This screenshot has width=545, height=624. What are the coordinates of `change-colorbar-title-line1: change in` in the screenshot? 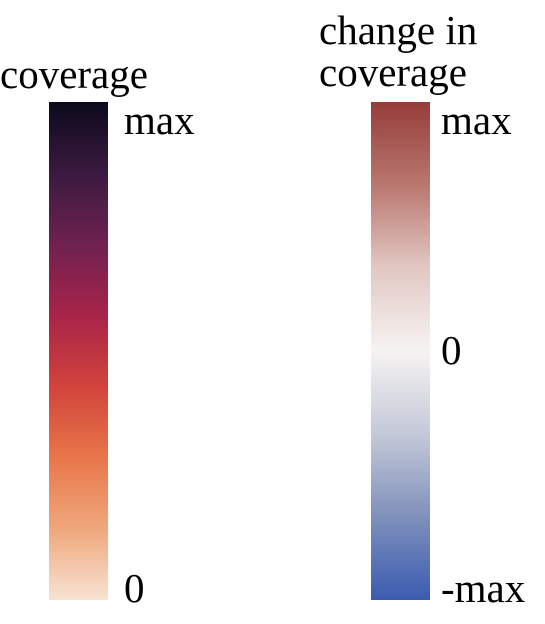 It's located at (398, 30).